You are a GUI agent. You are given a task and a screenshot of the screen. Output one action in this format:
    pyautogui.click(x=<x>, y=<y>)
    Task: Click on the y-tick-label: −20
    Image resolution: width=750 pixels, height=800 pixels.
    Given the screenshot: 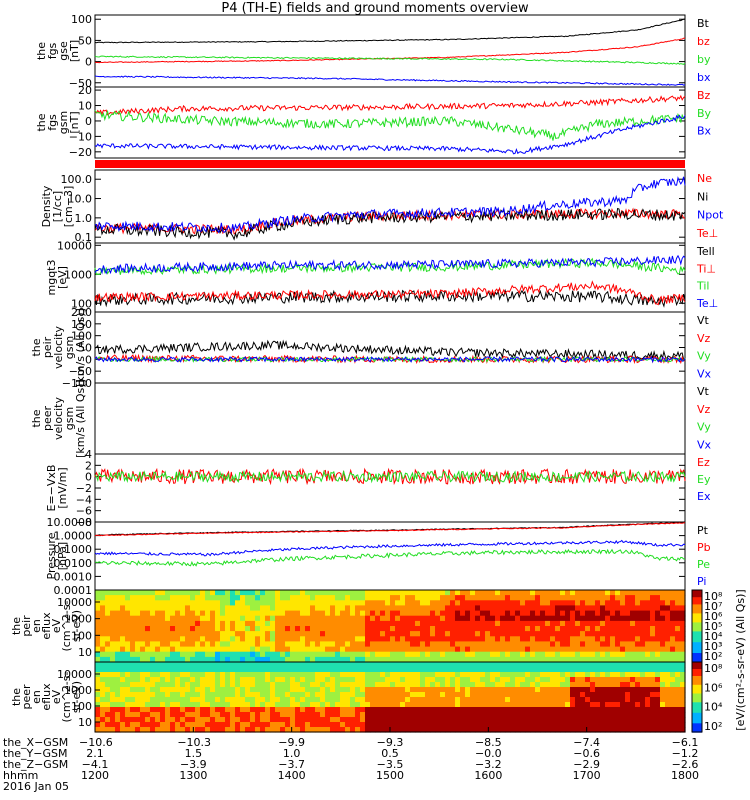 What is the action you would take?
    pyautogui.click(x=80, y=152)
    